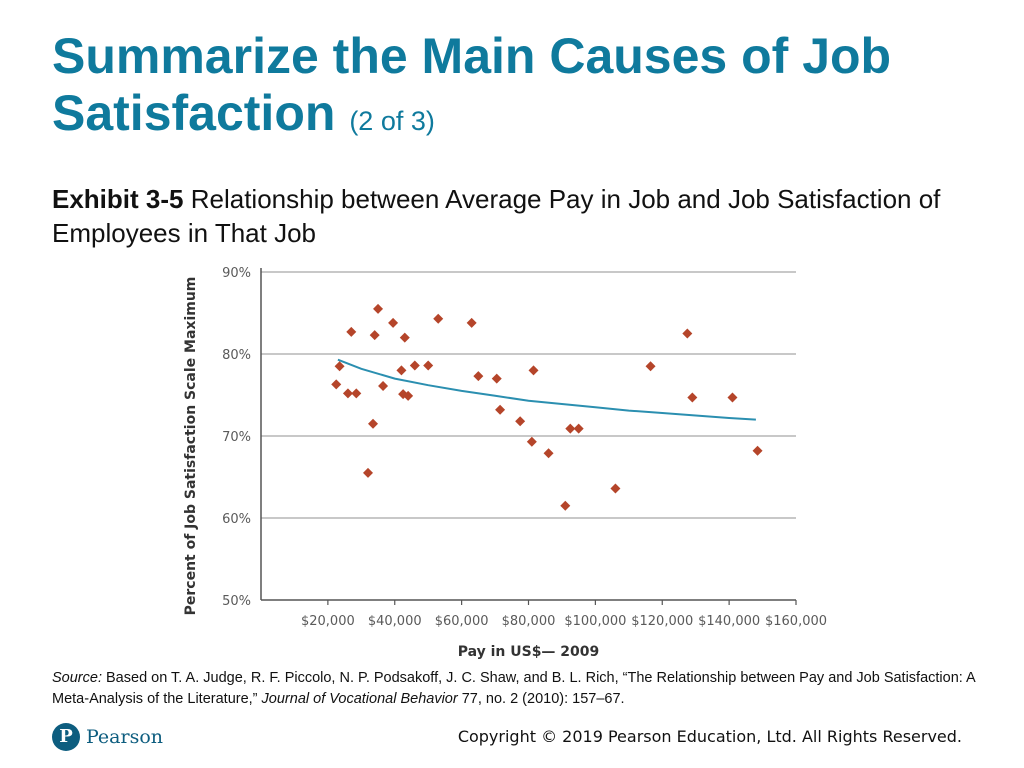 The height and width of the screenshot is (768, 1024). I want to click on data-points, so click(547, 407).